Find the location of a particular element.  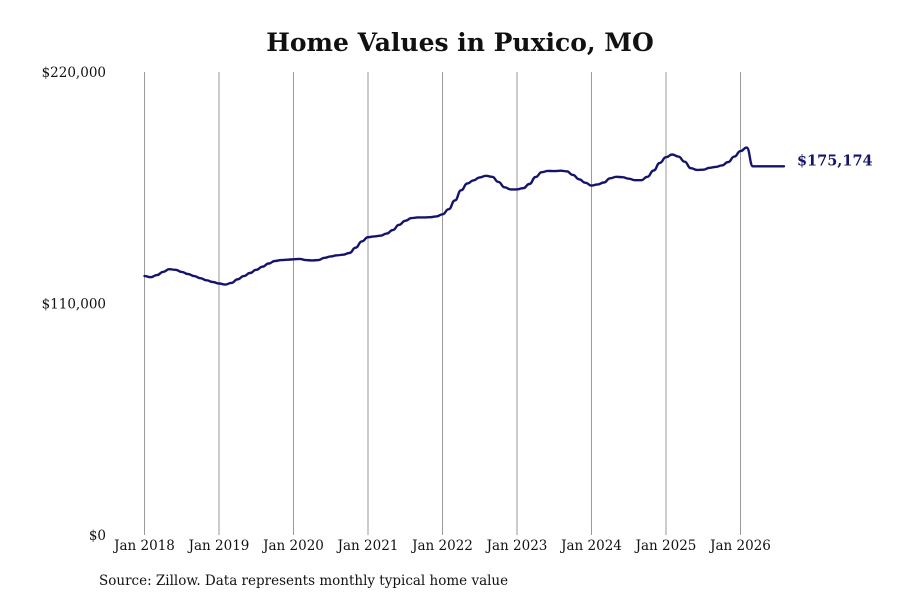

x-tick-label: Jan 2026 is located at coordinates (739, 546).